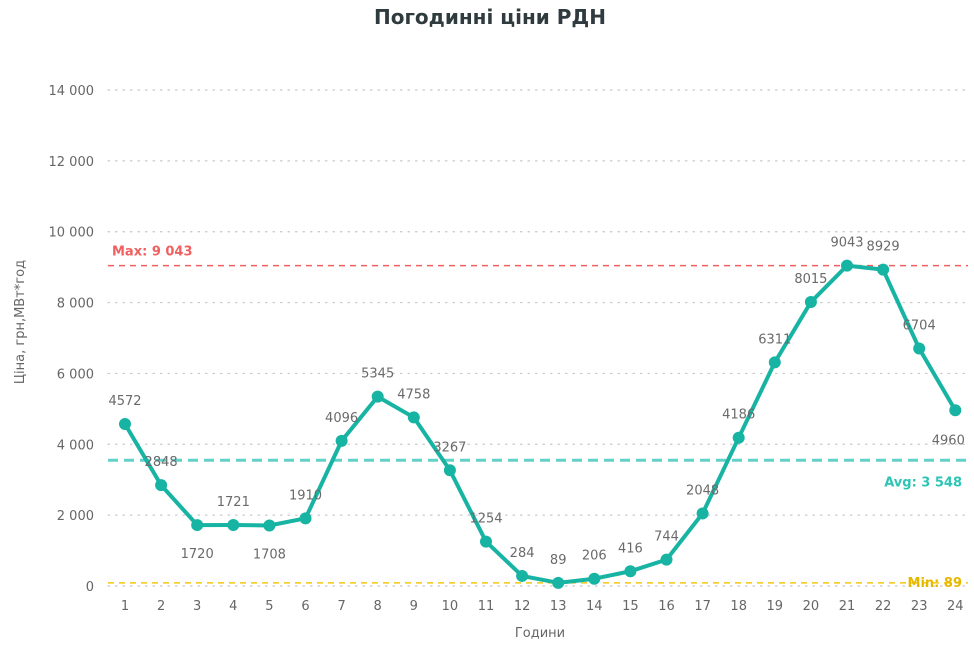 This screenshot has width=974, height=649. I want to click on x-tick-label: 3, so click(197, 606).